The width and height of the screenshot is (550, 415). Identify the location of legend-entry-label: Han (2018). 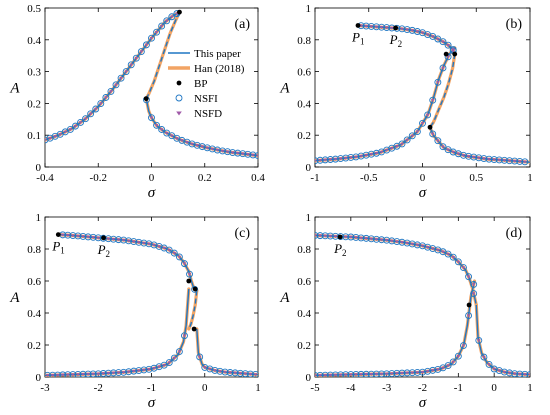
(219, 69).